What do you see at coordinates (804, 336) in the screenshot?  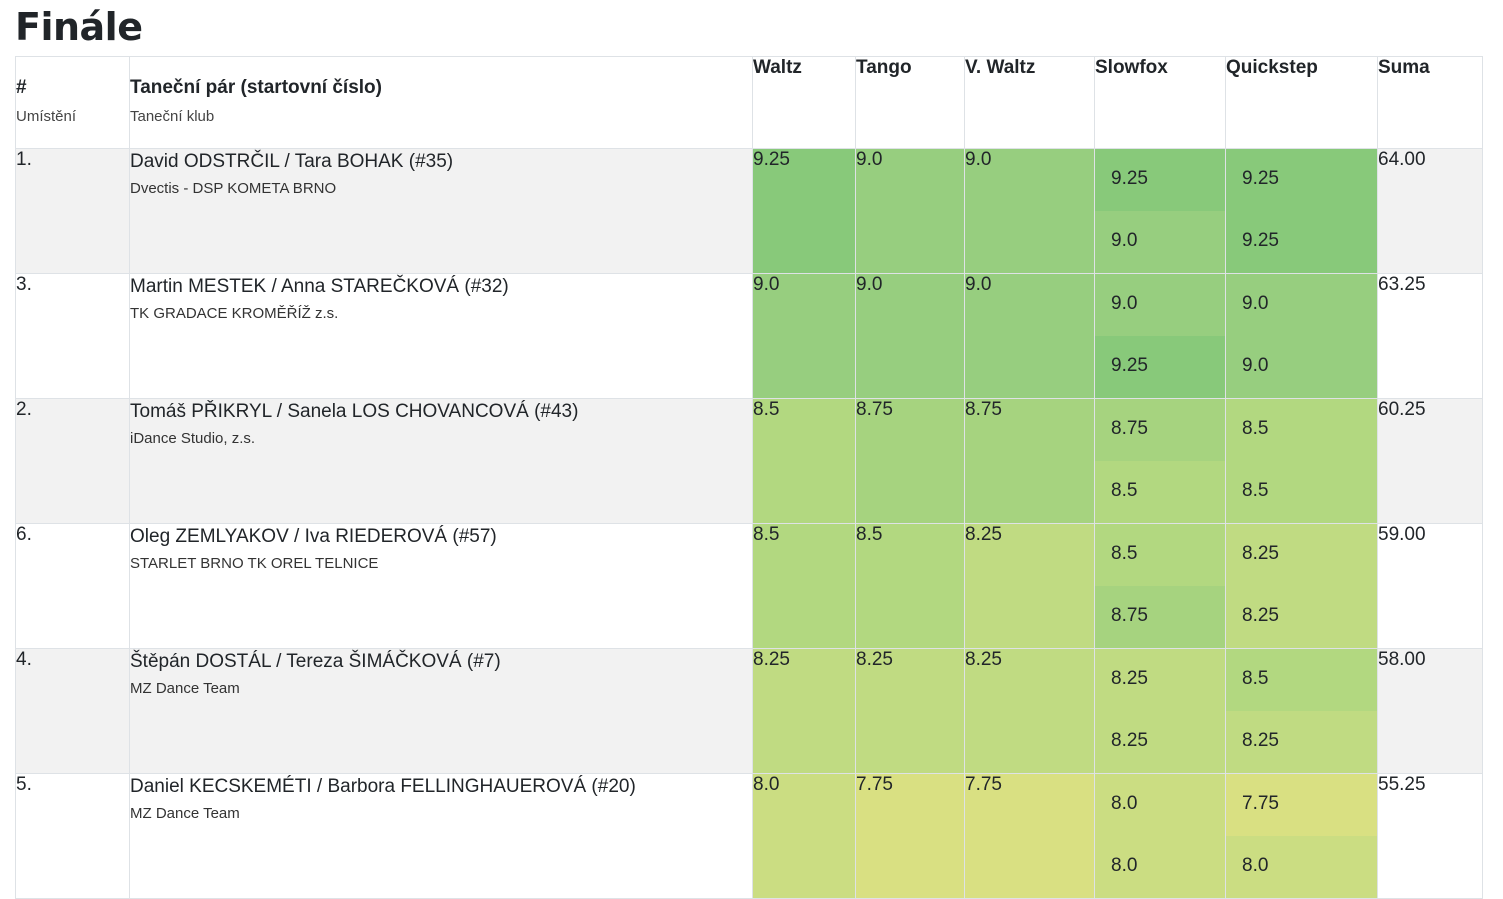 I see `score-waltz: 9.0` at bounding box center [804, 336].